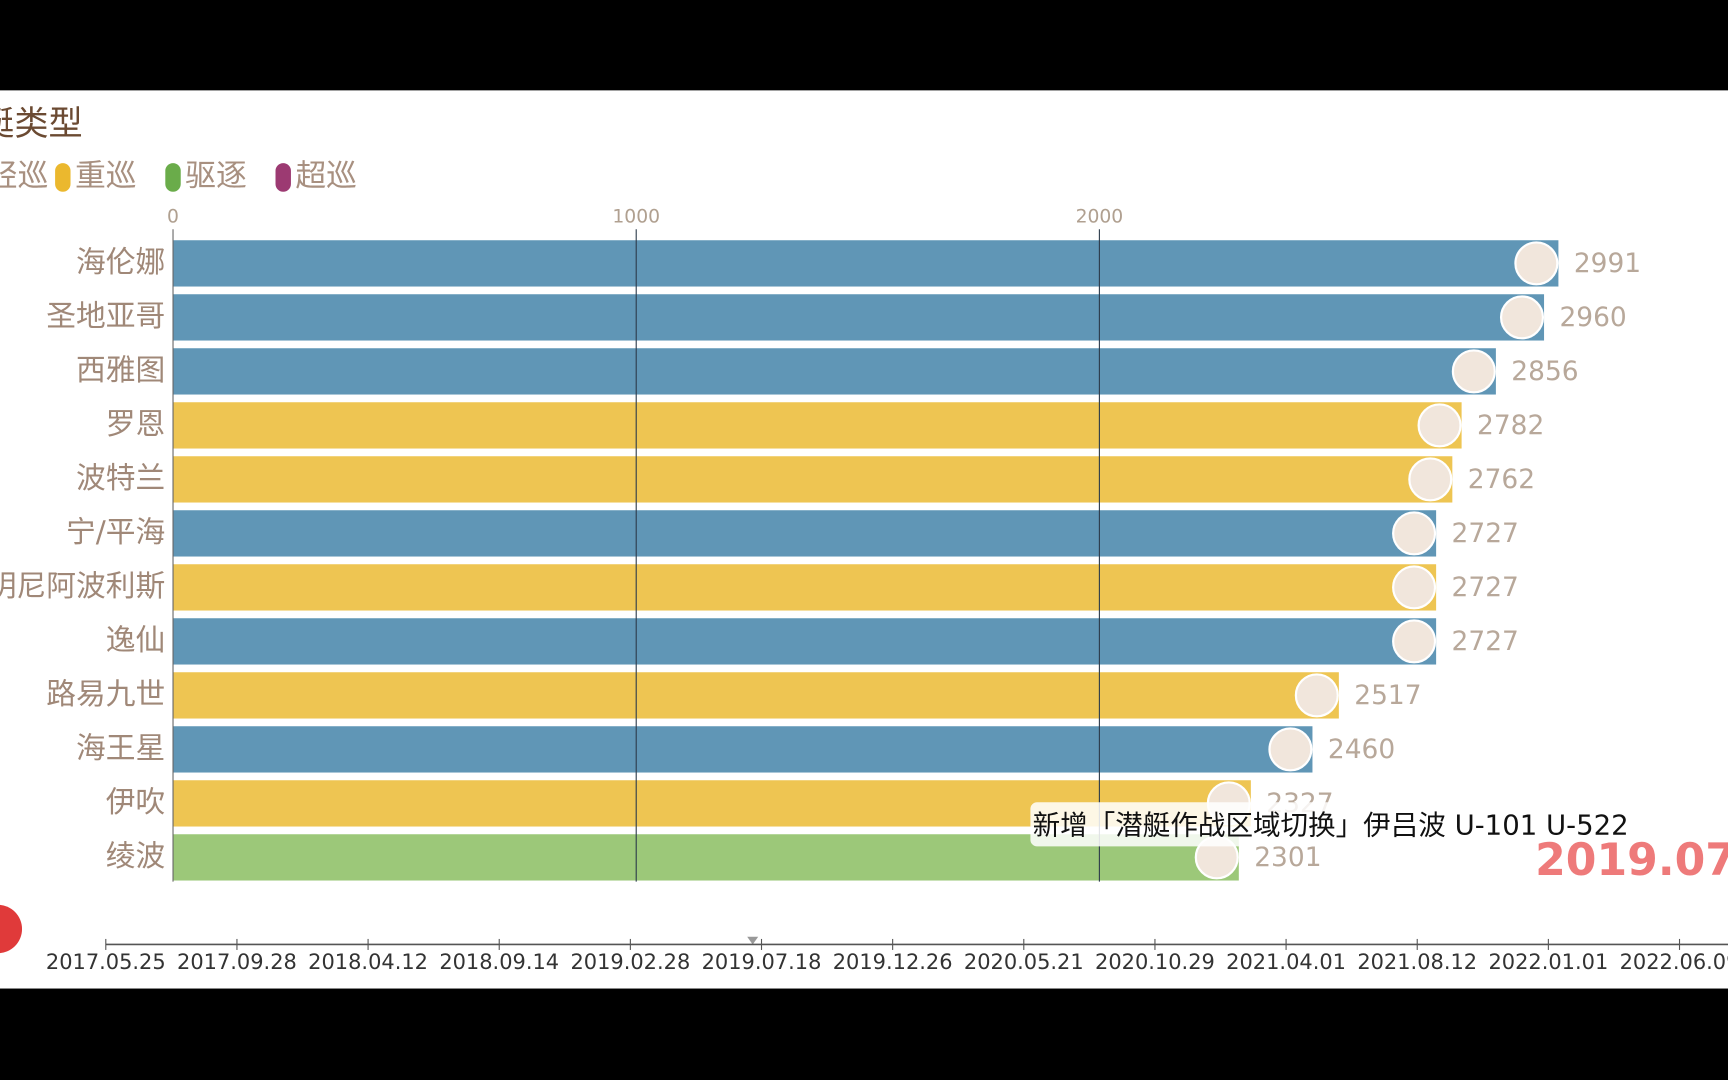 The image size is (1728, 1080). What do you see at coordinates (1387, 695) in the screenshot?
I see `value-label: 2517` at bounding box center [1387, 695].